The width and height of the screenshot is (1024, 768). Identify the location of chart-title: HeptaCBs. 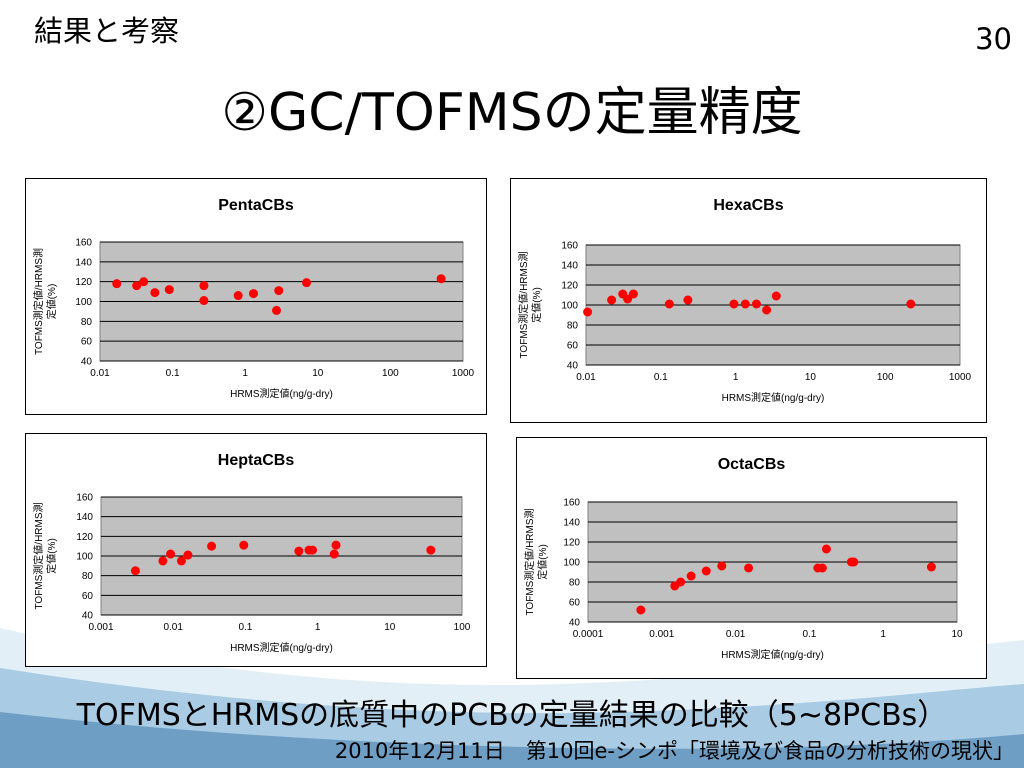
(256, 460).